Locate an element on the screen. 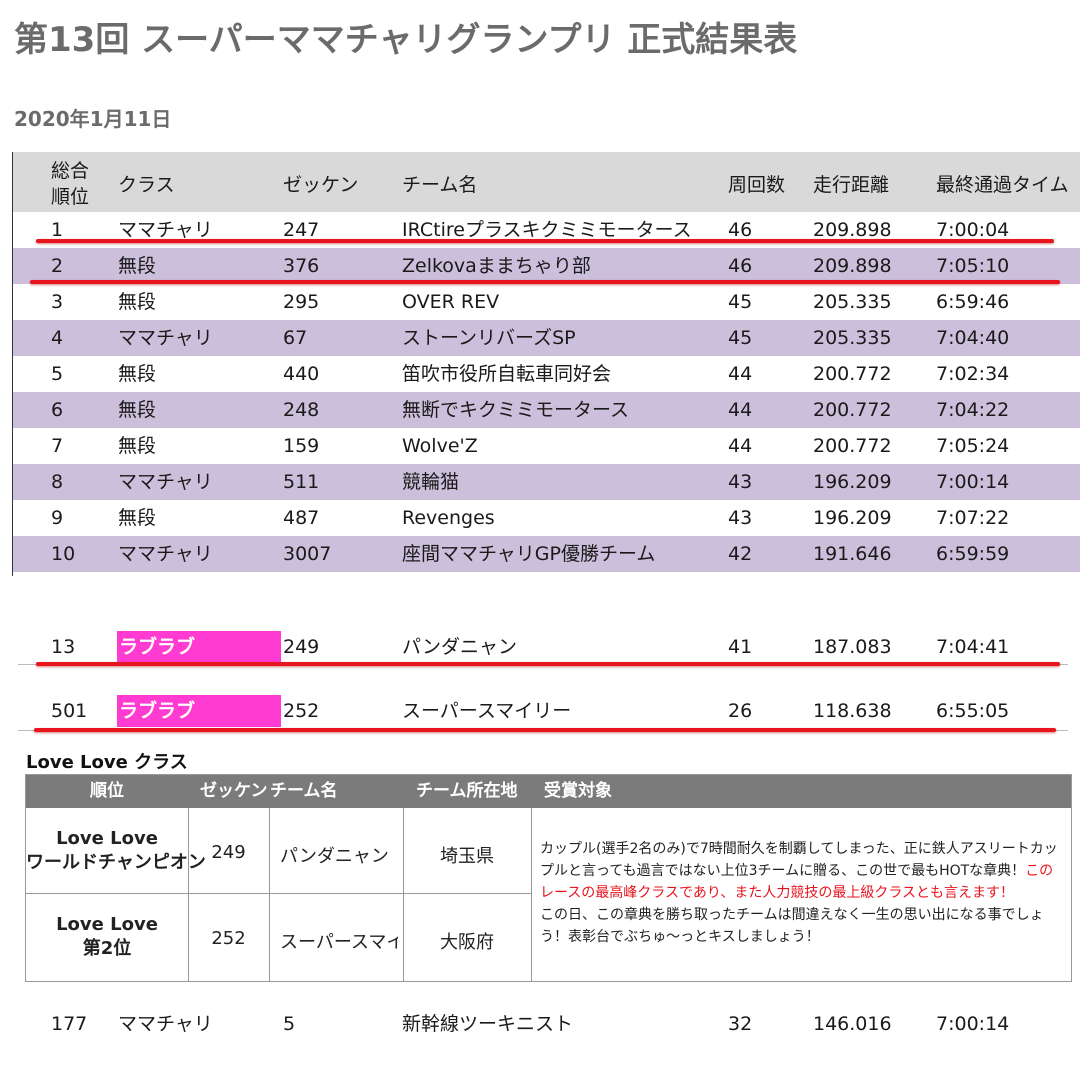 Image resolution: width=1080 pixels, height=1080 pixels. cell-bib: 295 is located at coordinates (301, 302).